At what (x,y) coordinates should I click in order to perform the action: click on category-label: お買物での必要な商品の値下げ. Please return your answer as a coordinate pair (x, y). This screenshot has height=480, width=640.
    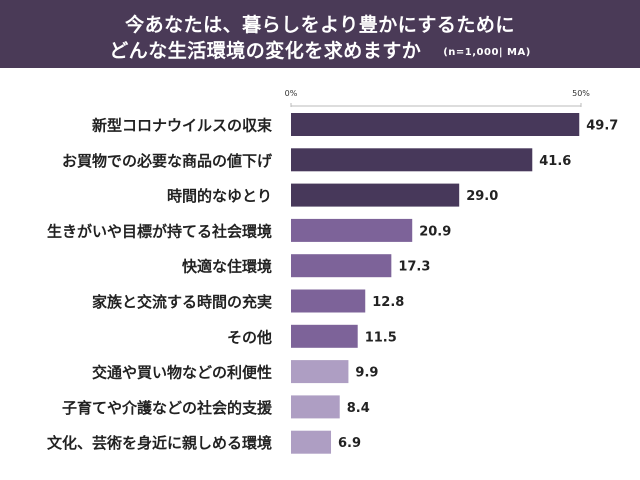
    Looking at the image, I should click on (167, 161).